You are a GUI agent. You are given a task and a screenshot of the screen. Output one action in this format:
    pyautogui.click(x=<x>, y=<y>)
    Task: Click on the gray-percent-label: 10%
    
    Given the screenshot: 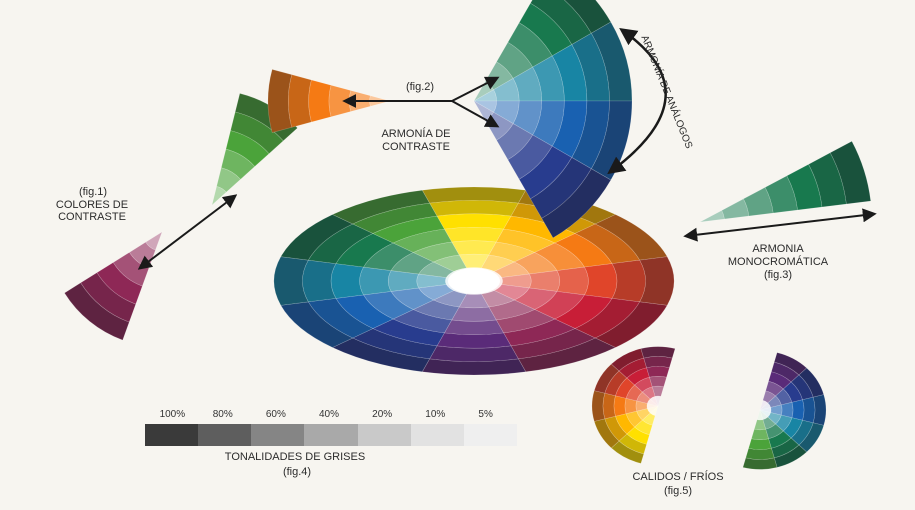 What is the action you would take?
    pyautogui.click(x=435, y=414)
    